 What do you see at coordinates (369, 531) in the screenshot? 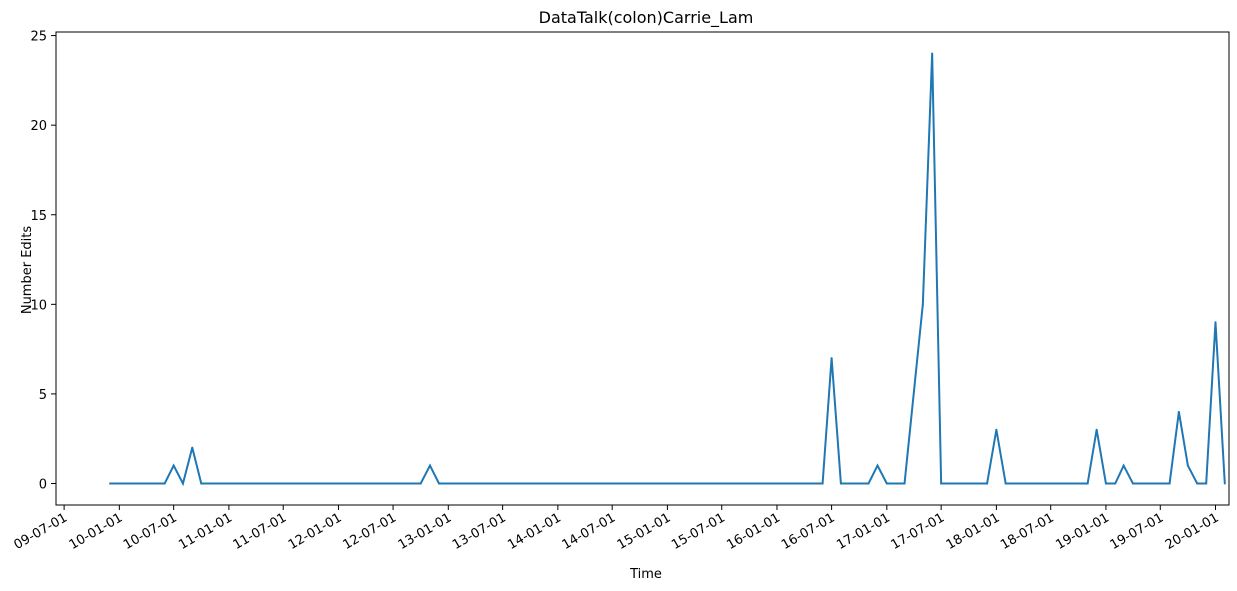
I see `x-tick-label: 12-07-01` at bounding box center [369, 531].